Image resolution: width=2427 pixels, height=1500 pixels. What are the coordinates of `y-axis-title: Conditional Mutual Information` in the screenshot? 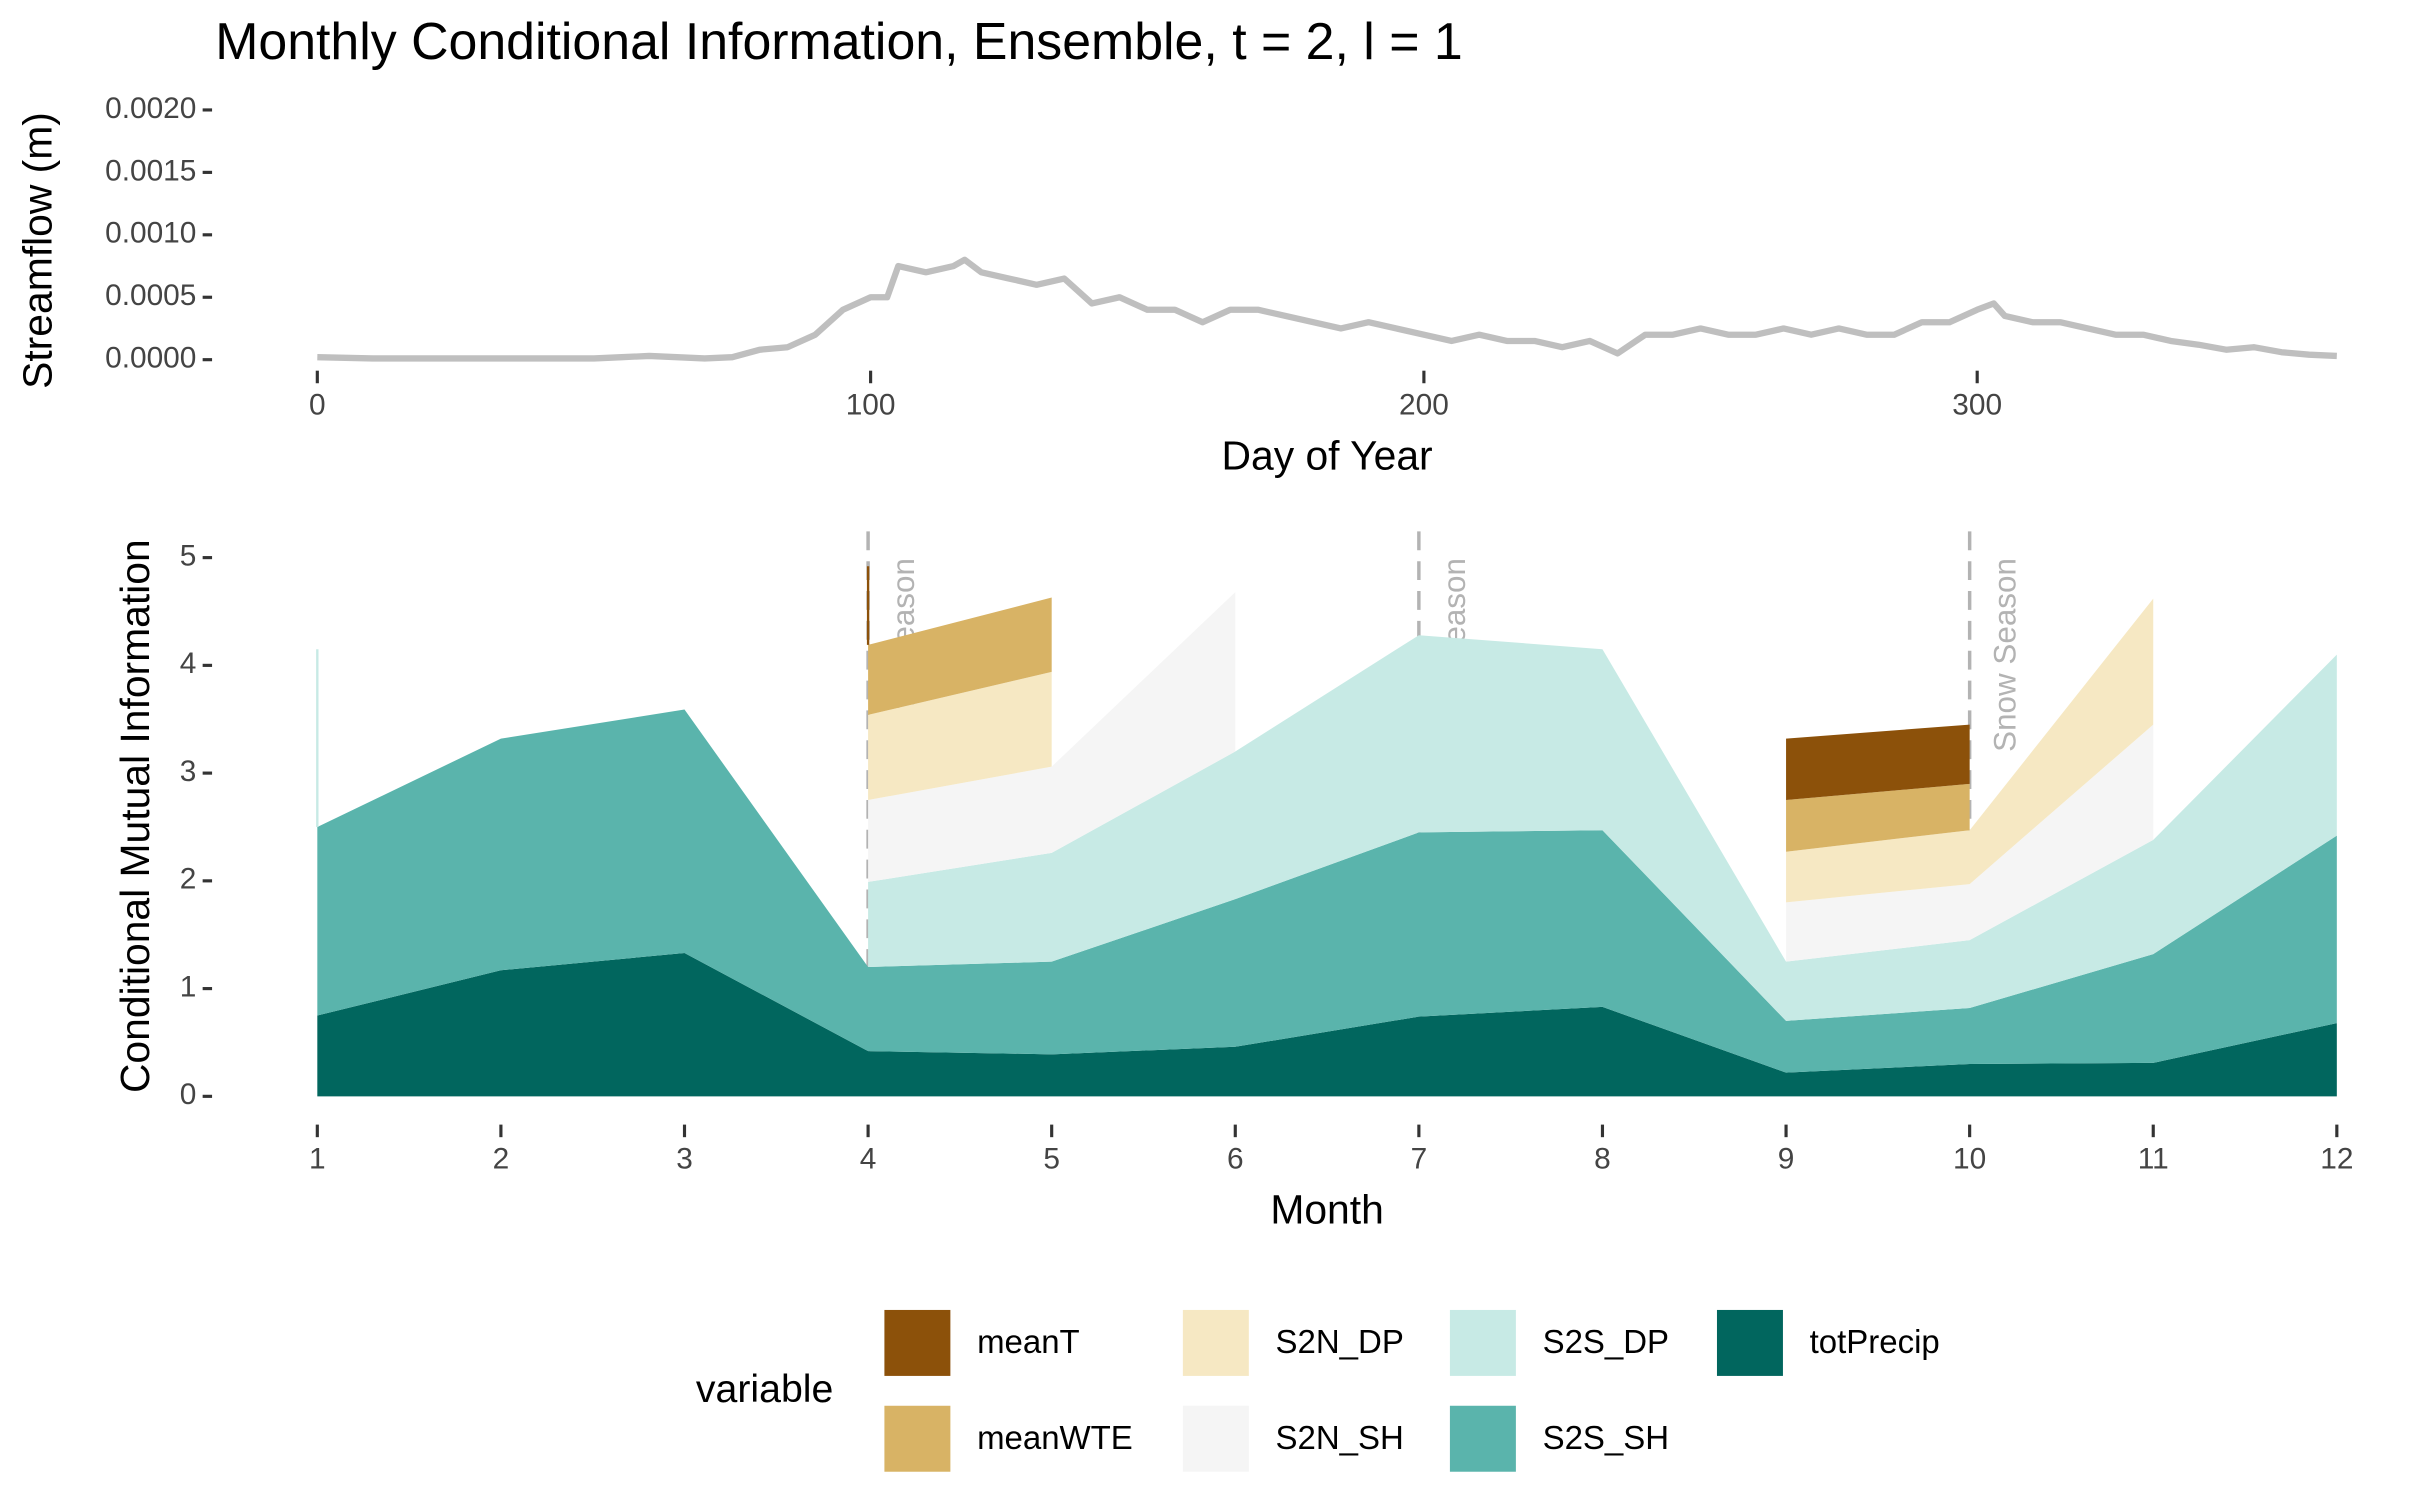 It's located at (135, 816).